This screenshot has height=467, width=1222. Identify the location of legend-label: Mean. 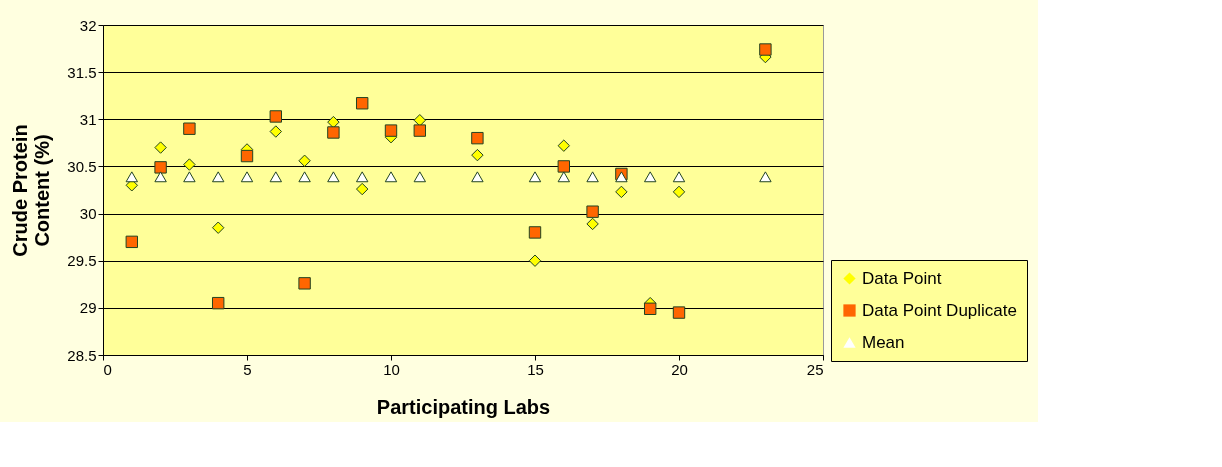
(883, 342).